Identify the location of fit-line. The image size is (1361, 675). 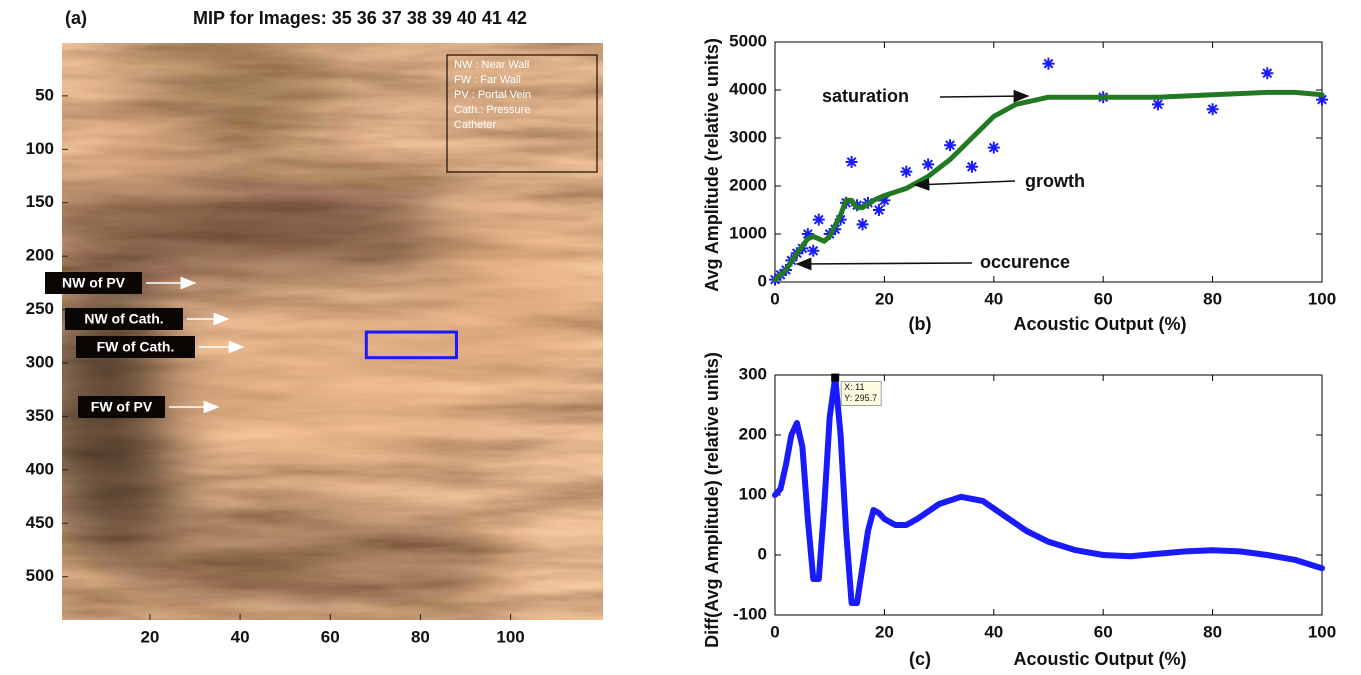
(1048, 186).